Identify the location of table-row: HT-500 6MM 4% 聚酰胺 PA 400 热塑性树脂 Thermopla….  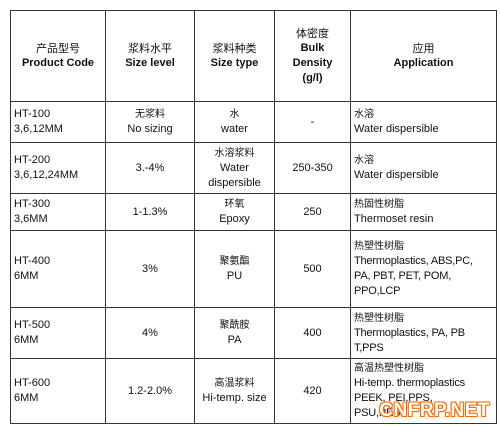
(253, 333).